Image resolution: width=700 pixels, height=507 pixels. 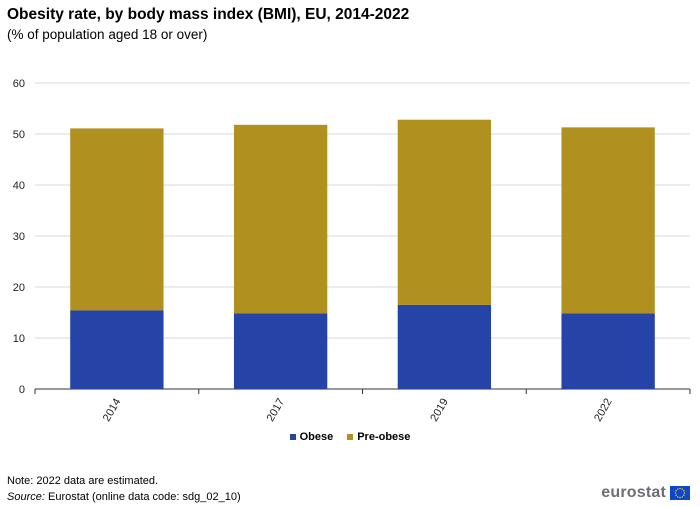 What do you see at coordinates (276, 410) in the screenshot?
I see `x-tick-label-2017: 2017` at bounding box center [276, 410].